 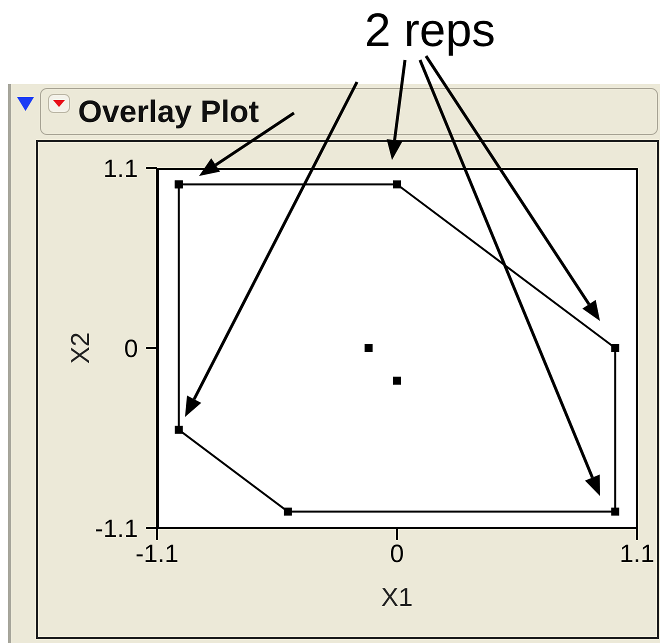 What do you see at coordinates (397, 554) in the screenshot?
I see `x-tick-label: 0` at bounding box center [397, 554].